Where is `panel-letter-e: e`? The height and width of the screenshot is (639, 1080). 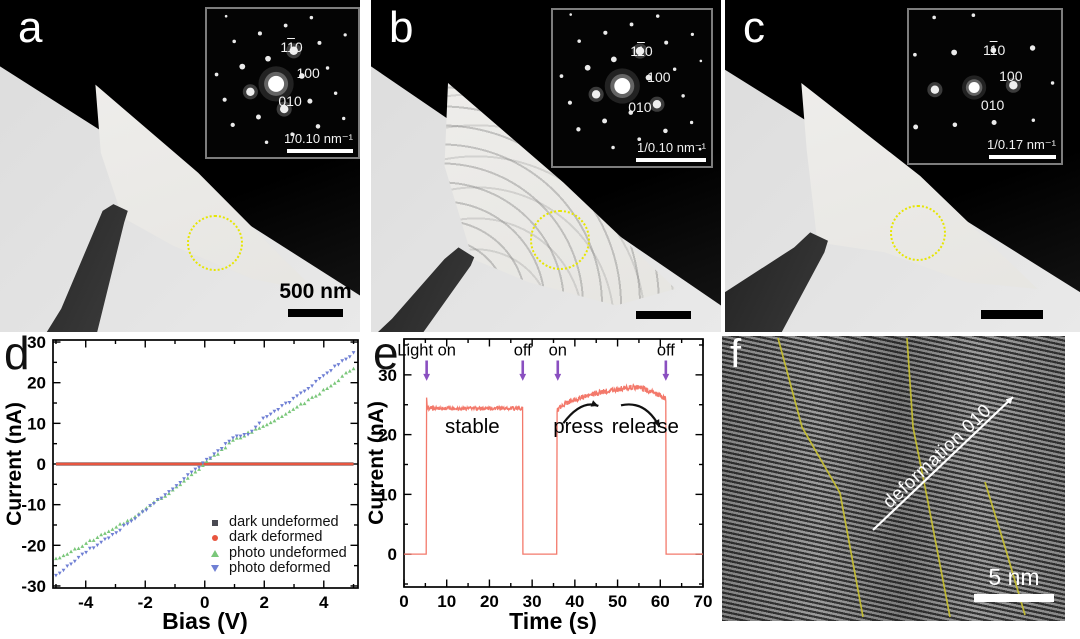 panel-letter-e: e is located at coordinates (386, 353).